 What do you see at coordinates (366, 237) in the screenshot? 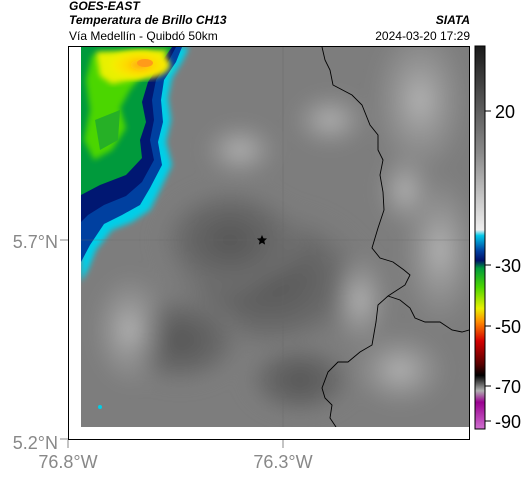
I see `department-border` at bounding box center [366, 237].